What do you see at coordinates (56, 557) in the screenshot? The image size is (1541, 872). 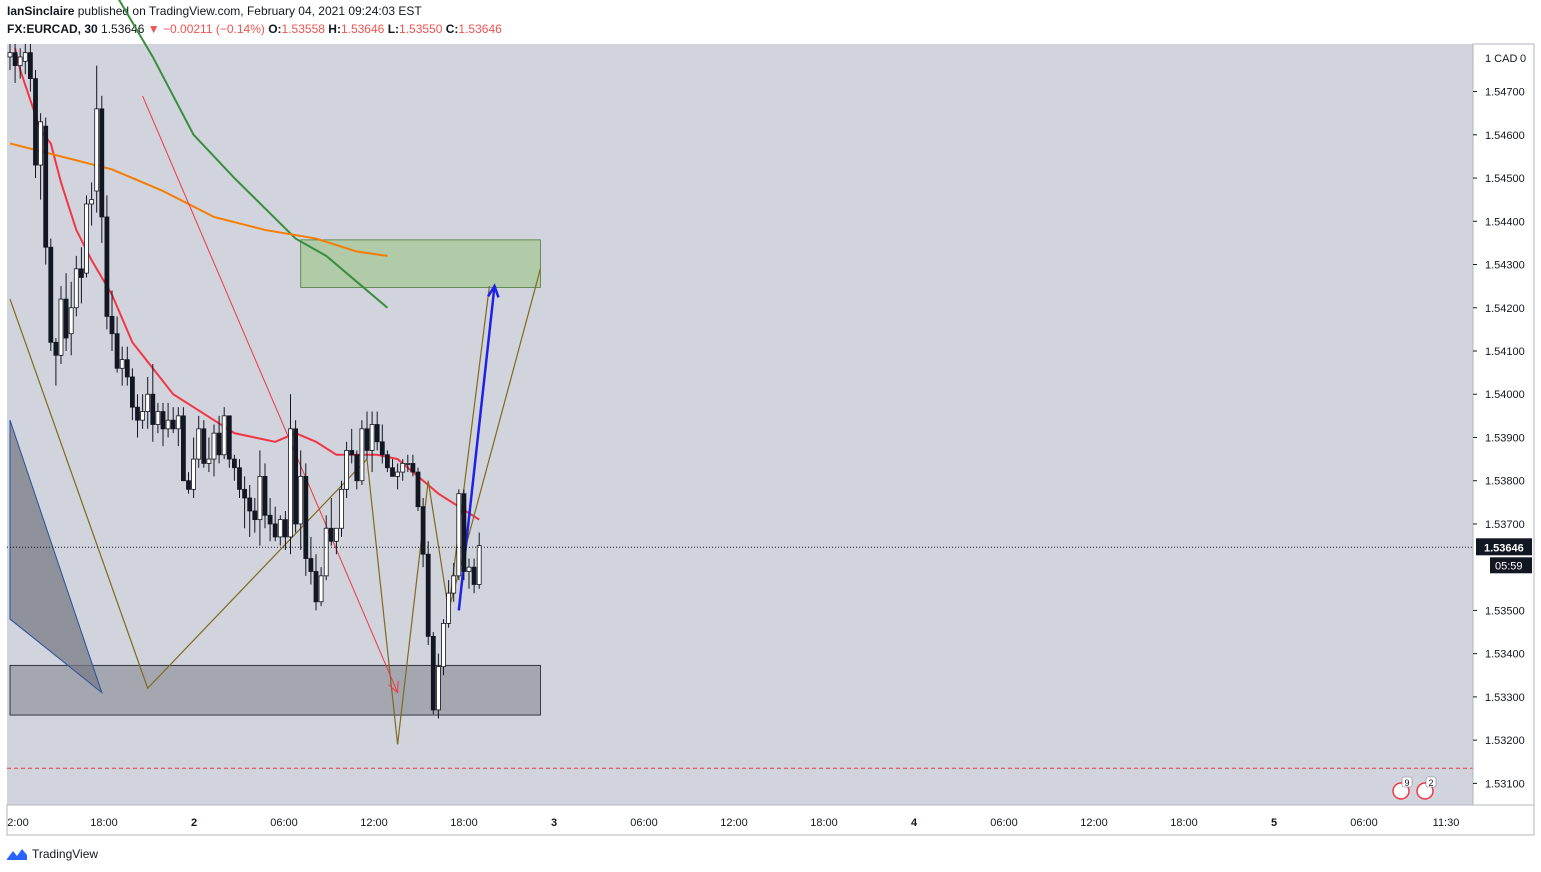 I see `wedge-drawing` at bounding box center [56, 557].